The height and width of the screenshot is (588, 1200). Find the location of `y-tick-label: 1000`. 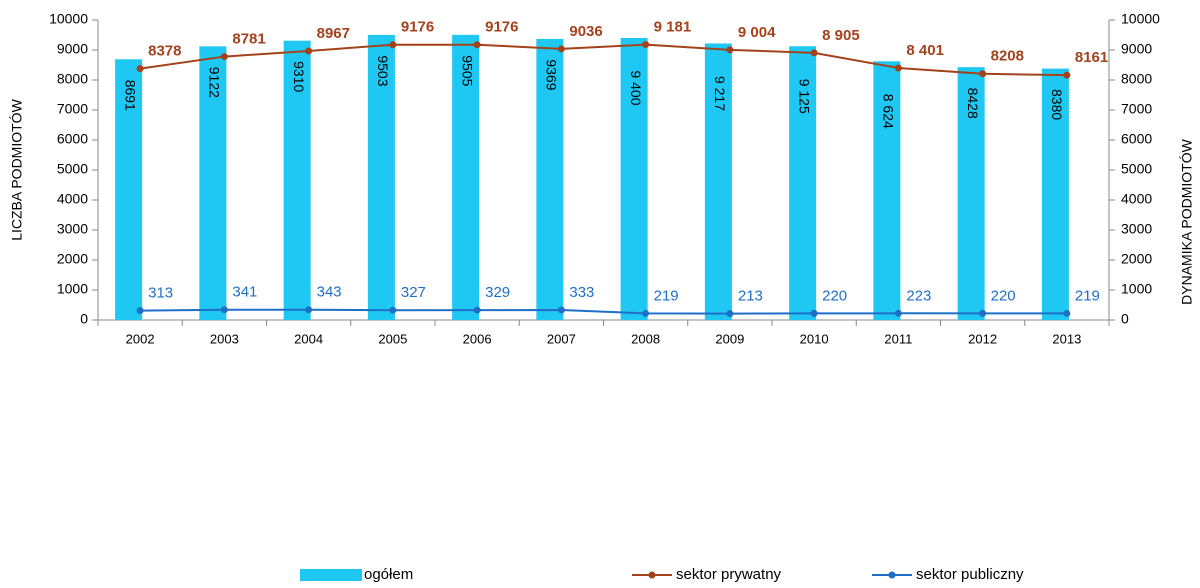

y-tick-label: 1000 is located at coordinates (72, 289).